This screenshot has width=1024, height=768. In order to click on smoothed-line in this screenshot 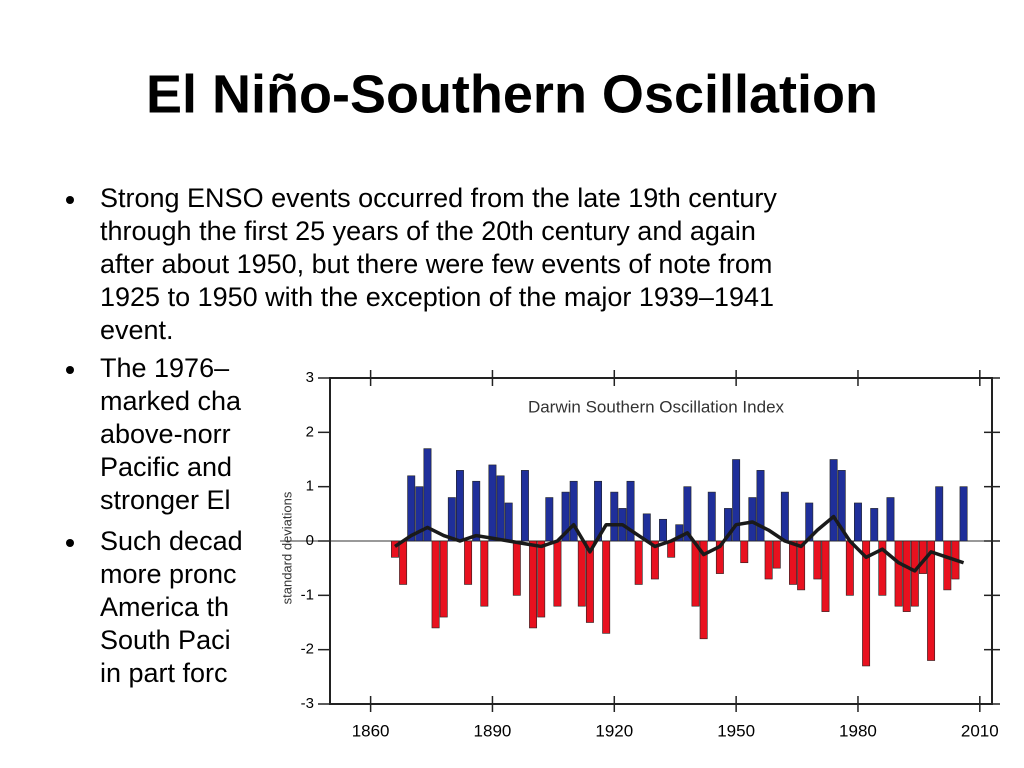, I will do `click(679, 543)`.